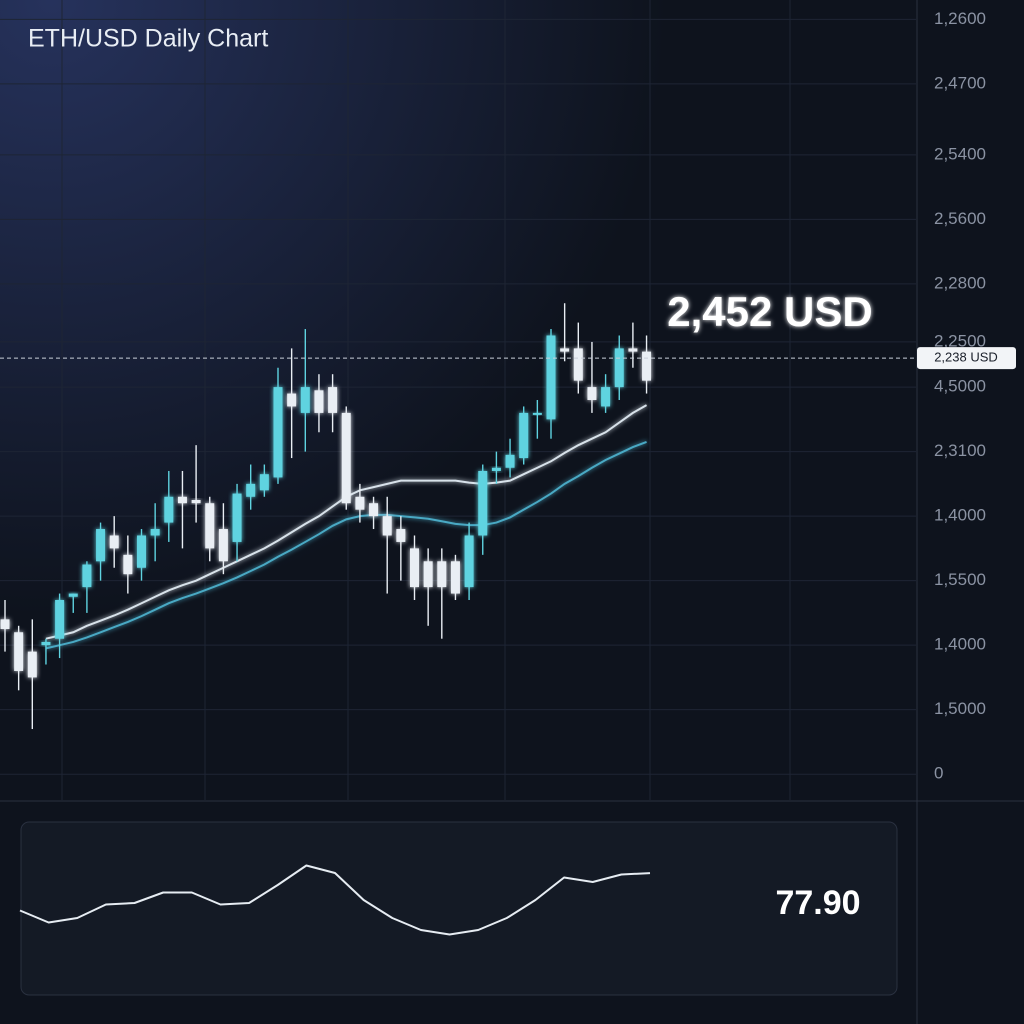 Image resolution: width=1024 pixels, height=1024 pixels. Describe the element at coordinates (817, 903) in the screenshot. I see `indicator-value: 77.90` at that location.